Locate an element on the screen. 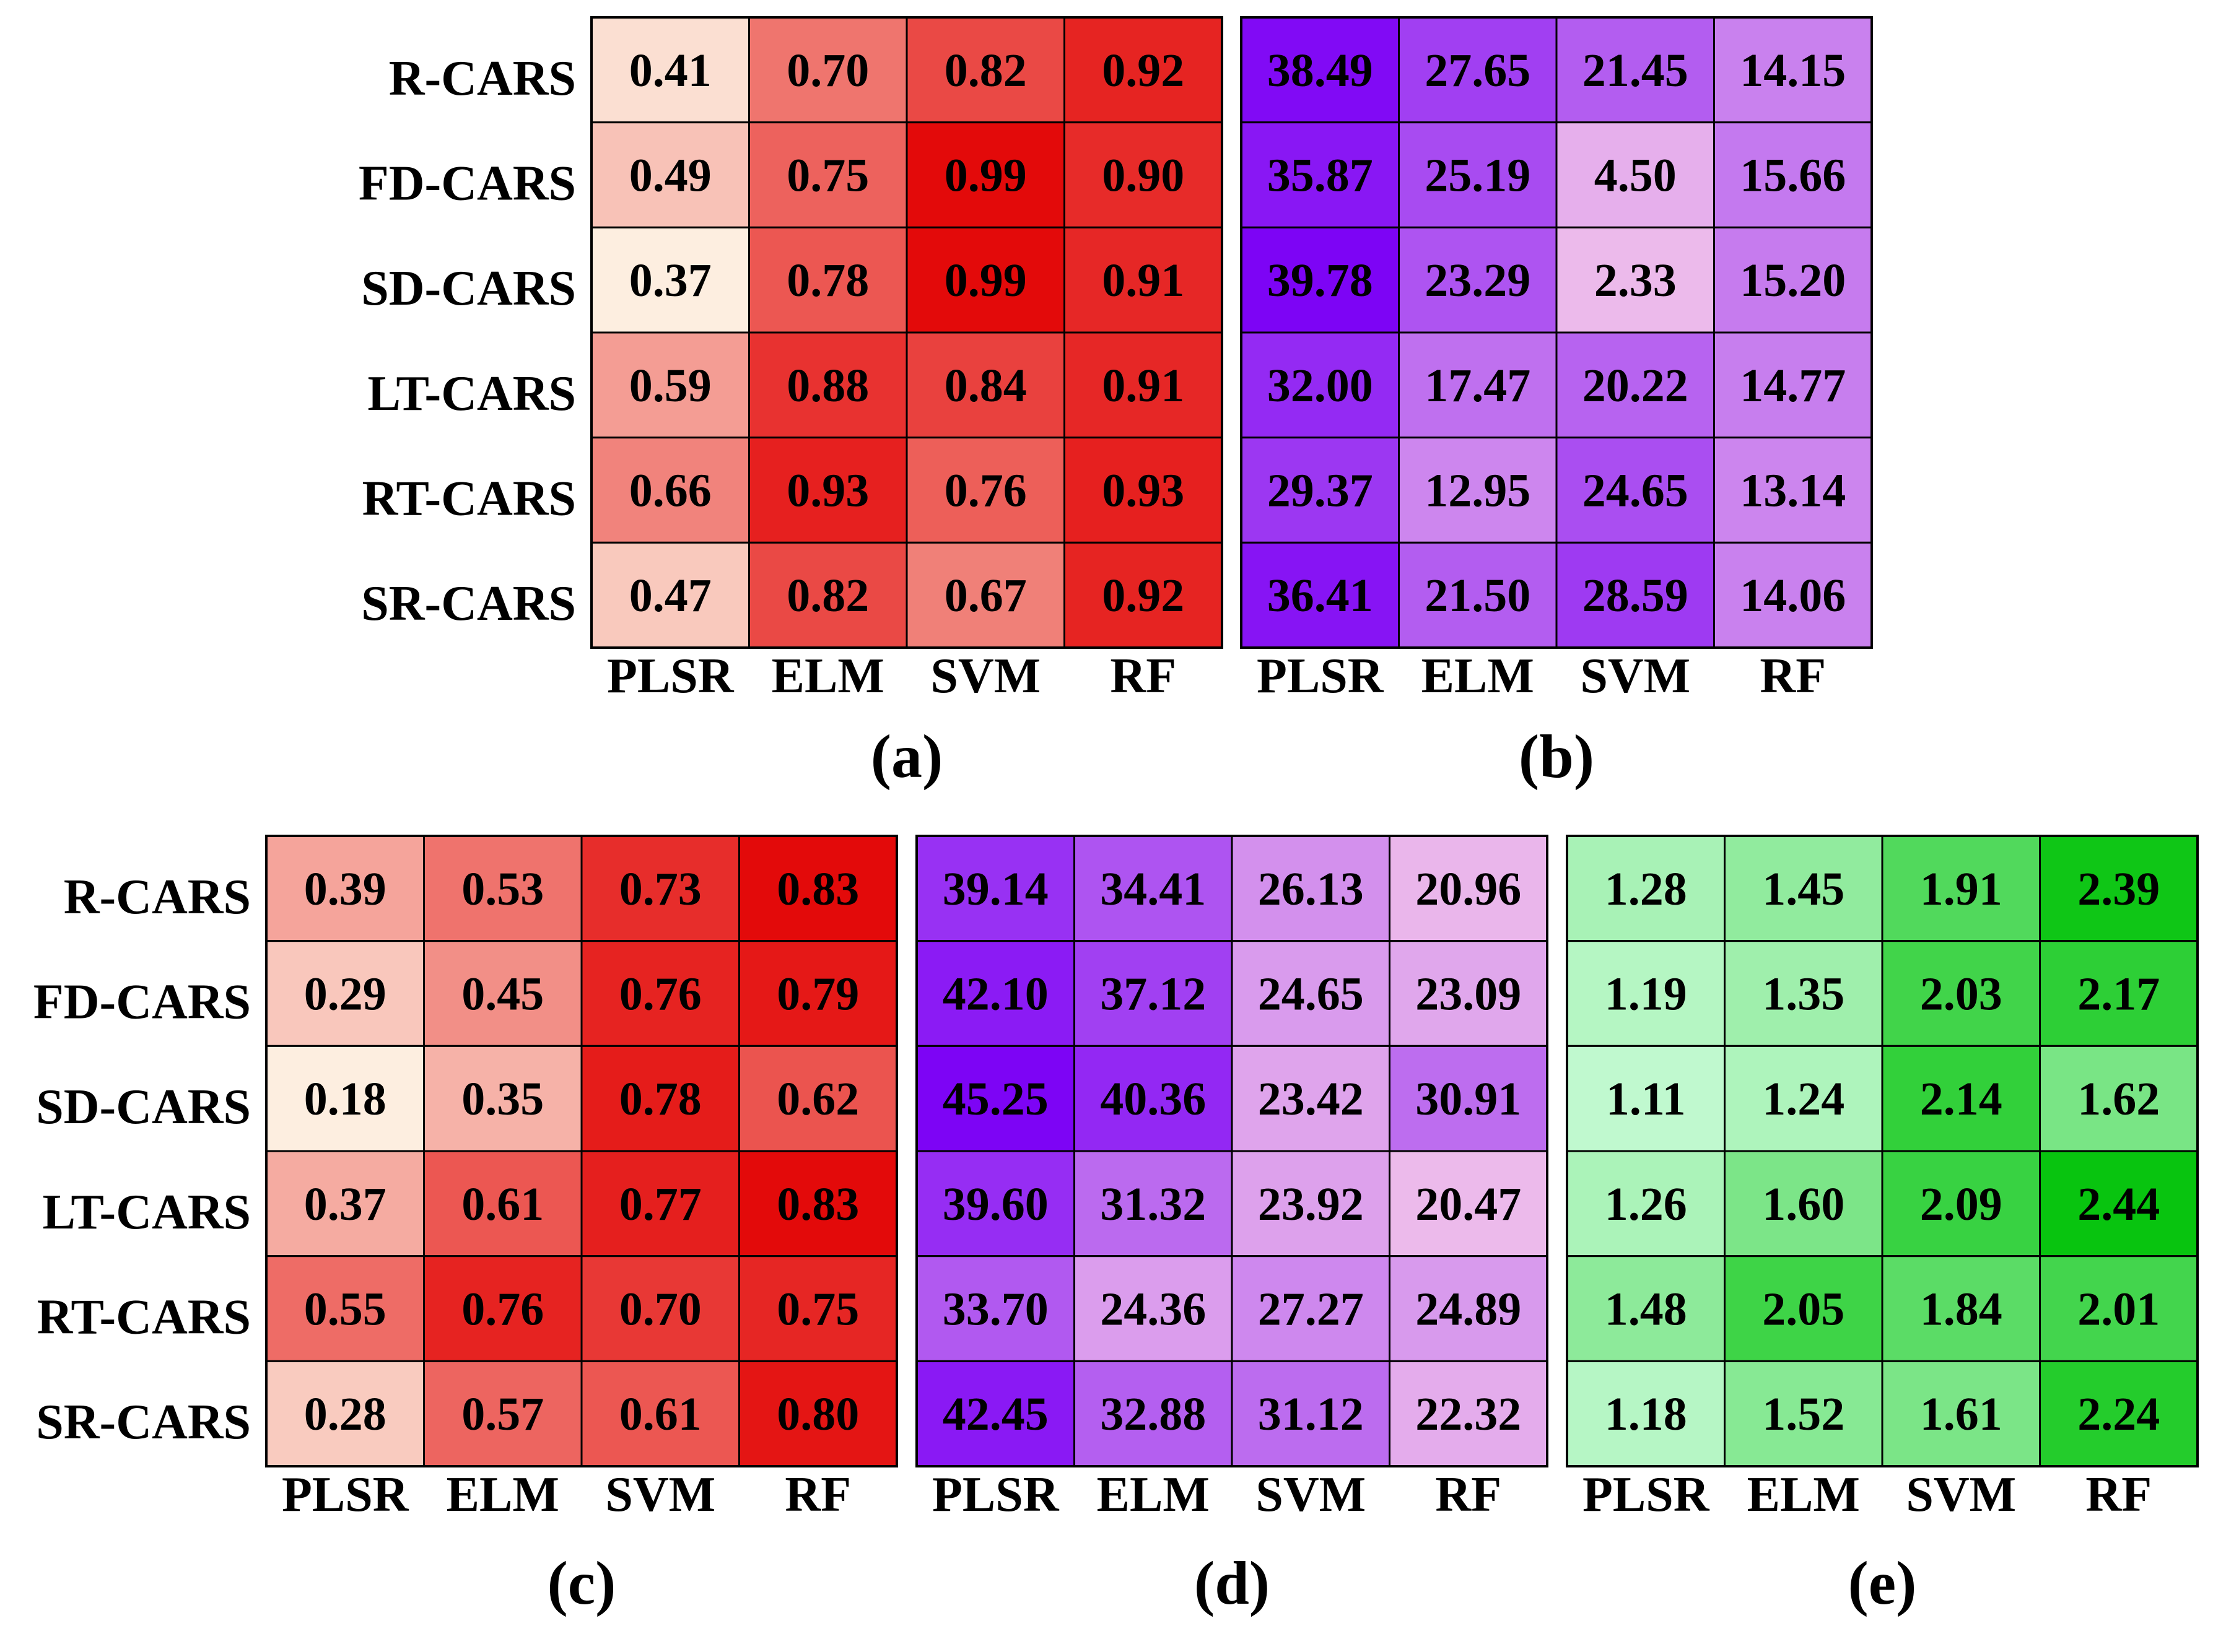 The image size is (2213, 1652). cell-value: 1.45 is located at coordinates (1803, 889).